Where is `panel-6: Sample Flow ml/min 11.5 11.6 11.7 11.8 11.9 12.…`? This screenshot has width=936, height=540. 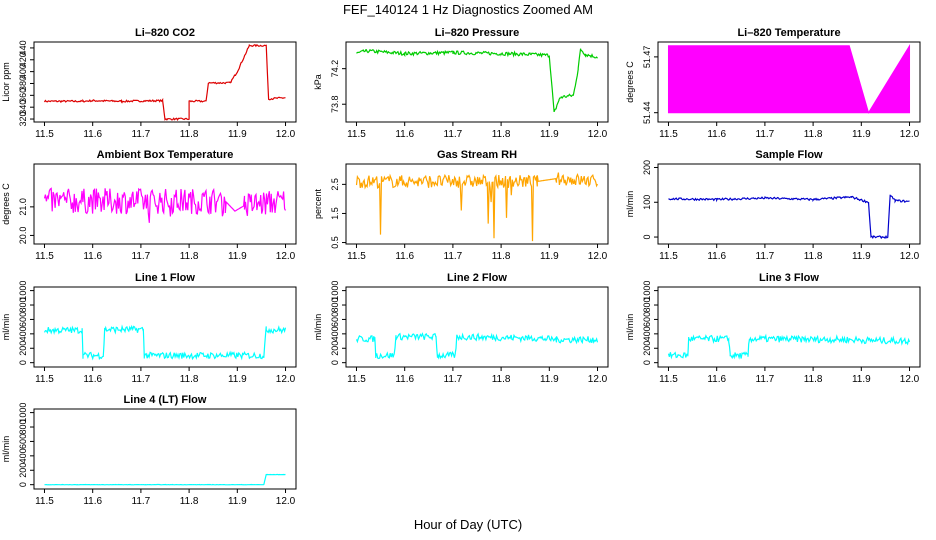
panel-6: Sample Flow ml/min 11.5 11.6 11.7 11.8 11.9 12.… is located at coordinates (773, 205).